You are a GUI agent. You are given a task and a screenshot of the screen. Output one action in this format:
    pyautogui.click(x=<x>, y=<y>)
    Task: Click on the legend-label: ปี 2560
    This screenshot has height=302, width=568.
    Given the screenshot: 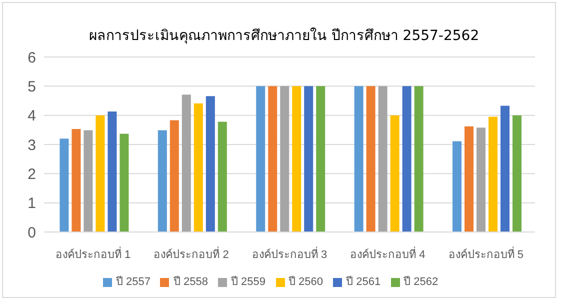 What is the action you would take?
    pyautogui.click(x=306, y=282)
    